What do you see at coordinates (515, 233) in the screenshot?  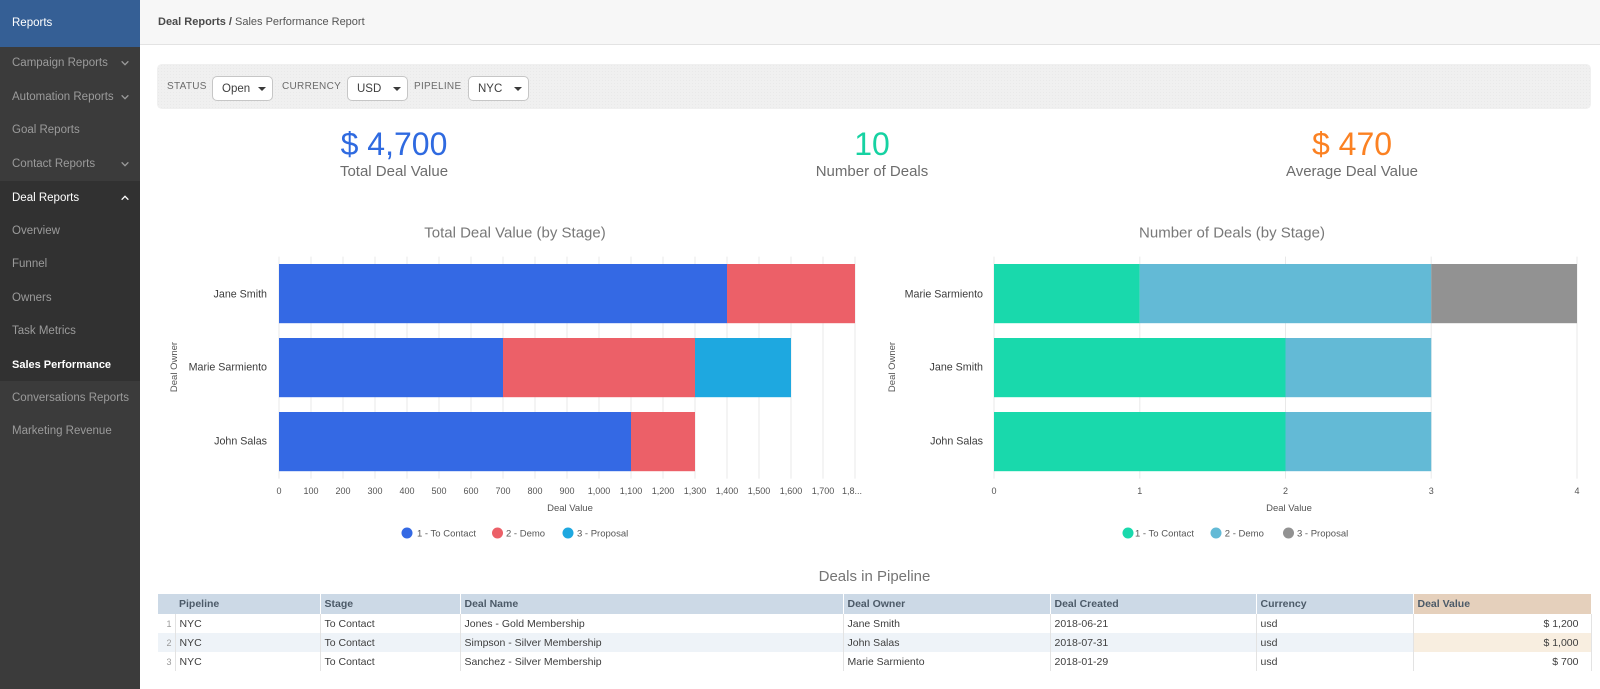 I see `svg-text: Total Deal Value (by Stage)` at bounding box center [515, 233].